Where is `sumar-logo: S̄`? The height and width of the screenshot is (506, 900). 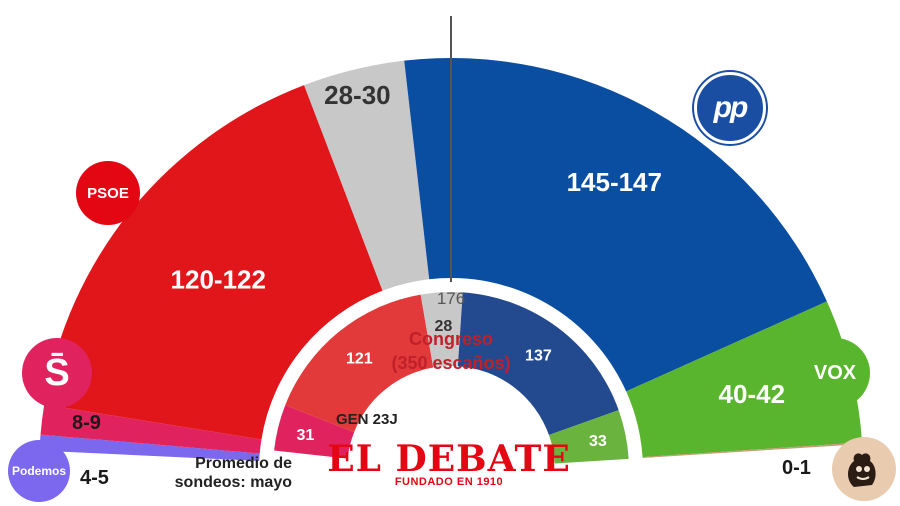 sumar-logo: S̄ is located at coordinates (57, 373).